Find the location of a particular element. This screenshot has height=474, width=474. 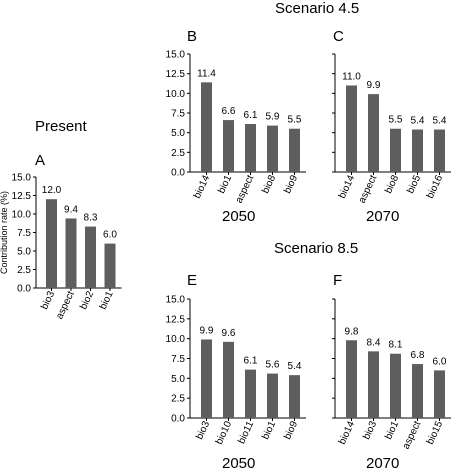

panel-e-category-label-1: bio10 is located at coordinates (224, 432).